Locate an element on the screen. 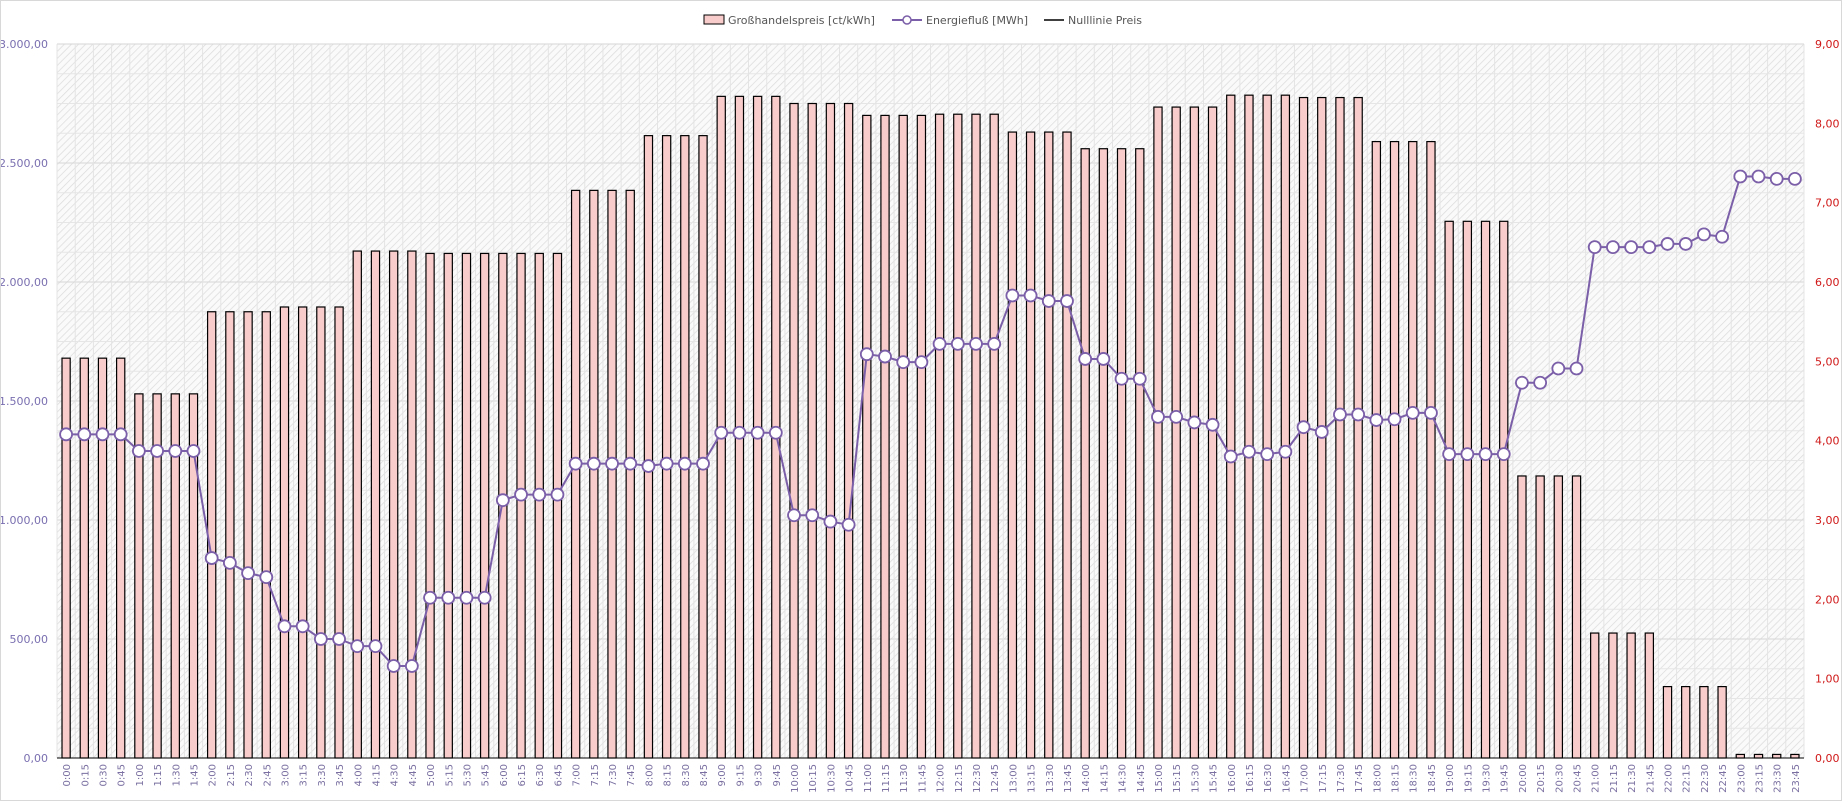  x-tick-label: 13:45 is located at coordinates (1068, 778).